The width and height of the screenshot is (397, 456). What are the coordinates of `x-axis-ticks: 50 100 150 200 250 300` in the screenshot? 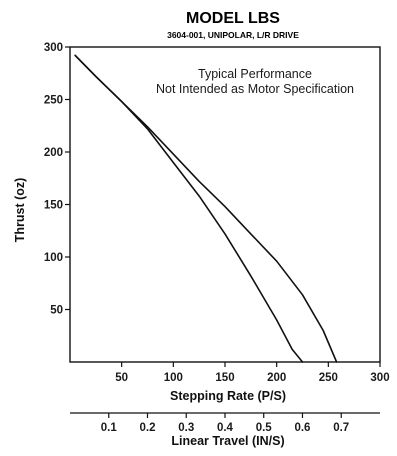 It's located at (252, 373).